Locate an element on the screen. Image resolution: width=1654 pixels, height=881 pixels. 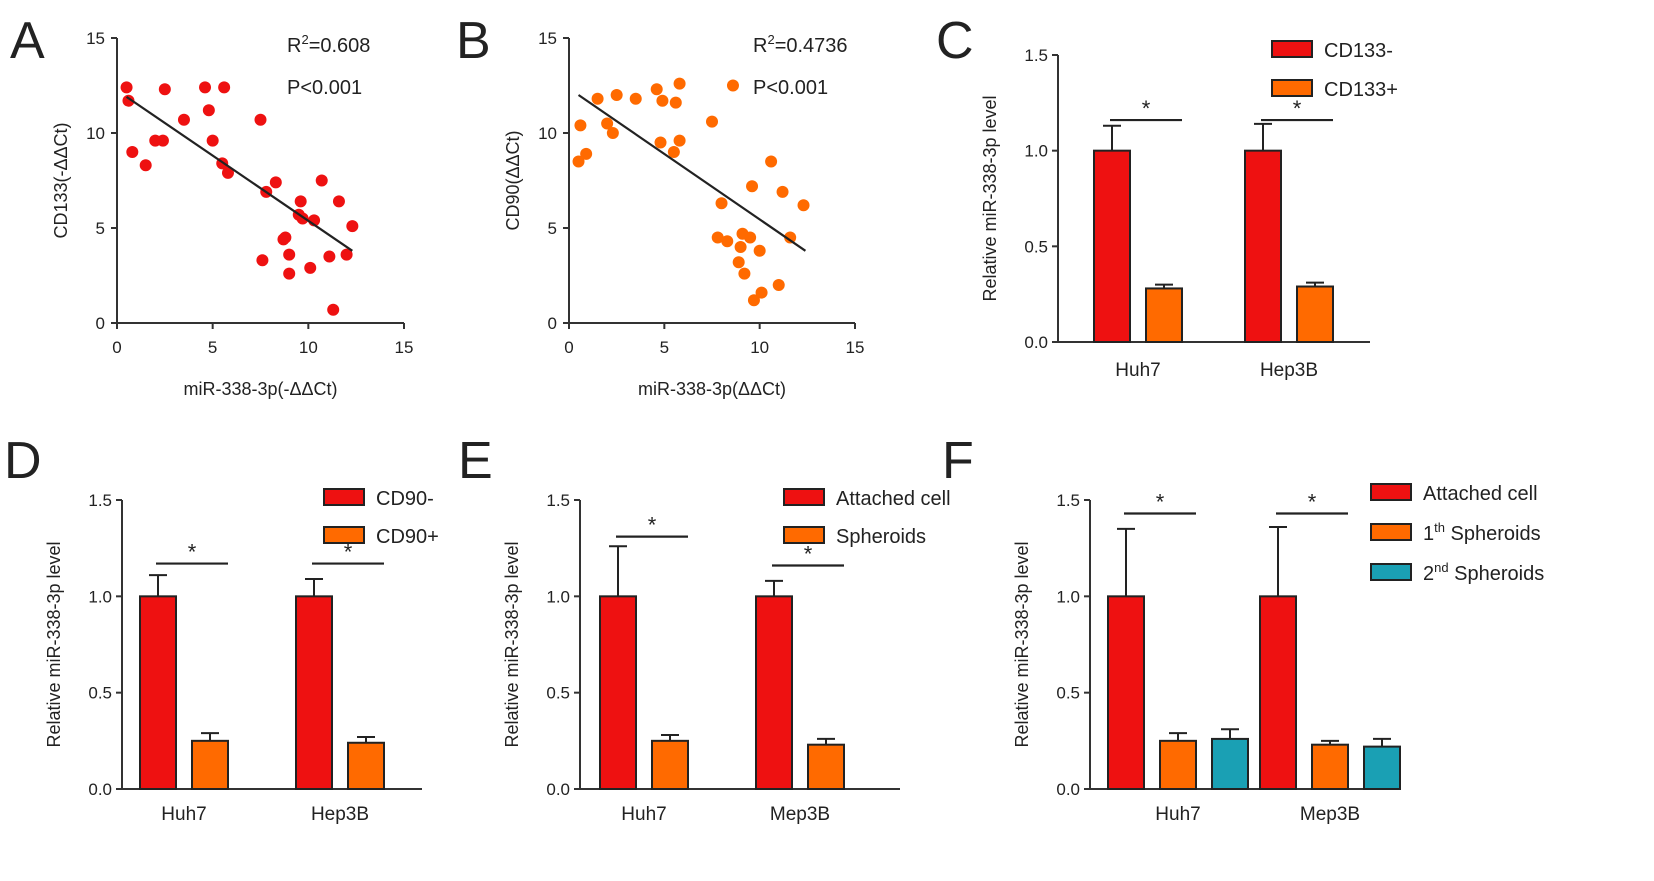
r-squared-label: R2=0.608 is located at coordinates (328, 44).